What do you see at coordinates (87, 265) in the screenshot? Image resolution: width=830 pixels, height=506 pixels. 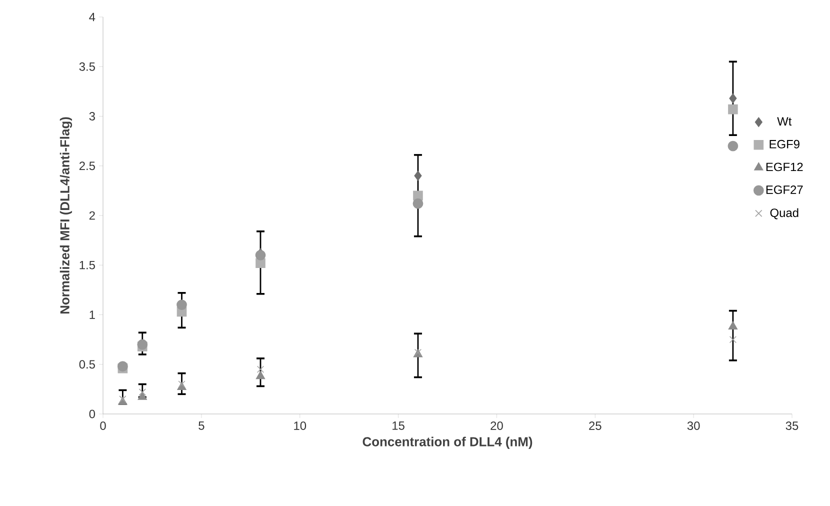 I see `y-tick-label: 1.5` at bounding box center [87, 265].